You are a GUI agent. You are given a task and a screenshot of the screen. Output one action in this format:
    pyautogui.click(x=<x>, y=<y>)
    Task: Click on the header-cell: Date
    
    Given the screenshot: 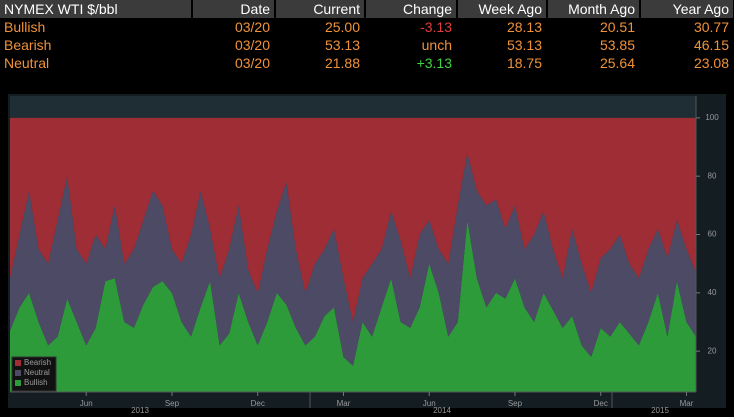 What is the action you would take?
    pyautogui.click(x=234, y=9)
    